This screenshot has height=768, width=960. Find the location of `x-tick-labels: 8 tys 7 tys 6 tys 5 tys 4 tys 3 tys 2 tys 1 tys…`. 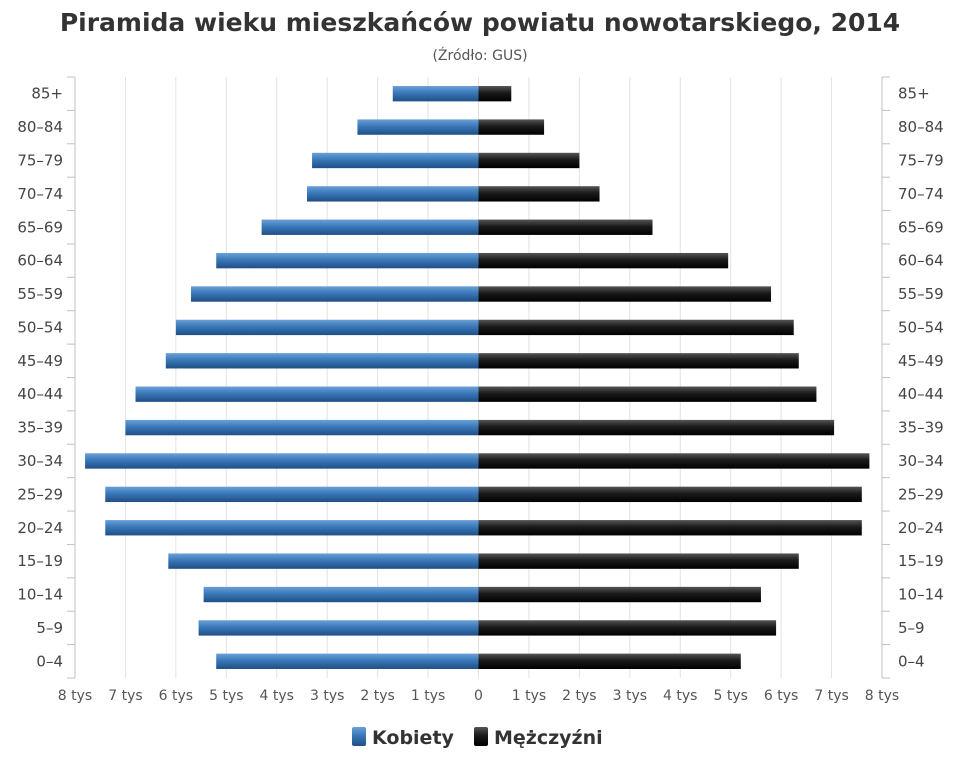

x-tick-labels: 8 tys 7 tys 6 tys 5 tys 4 tys 3 tys 2 tys 1 tys… is located at coordinates (478, 696).